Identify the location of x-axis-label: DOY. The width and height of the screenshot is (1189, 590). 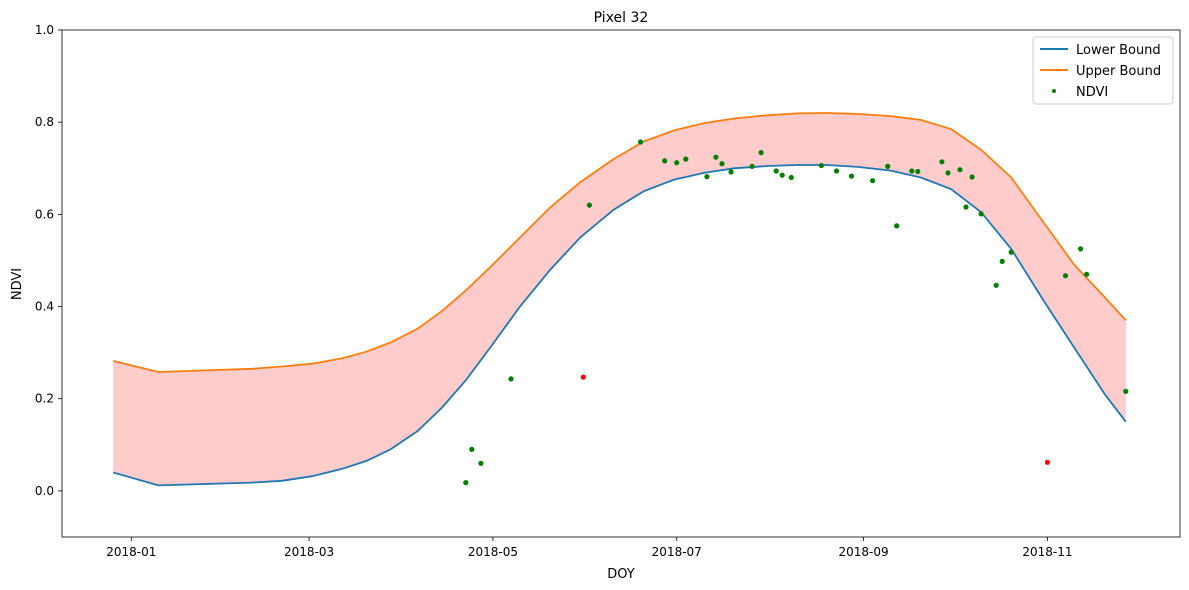
(621, 574).